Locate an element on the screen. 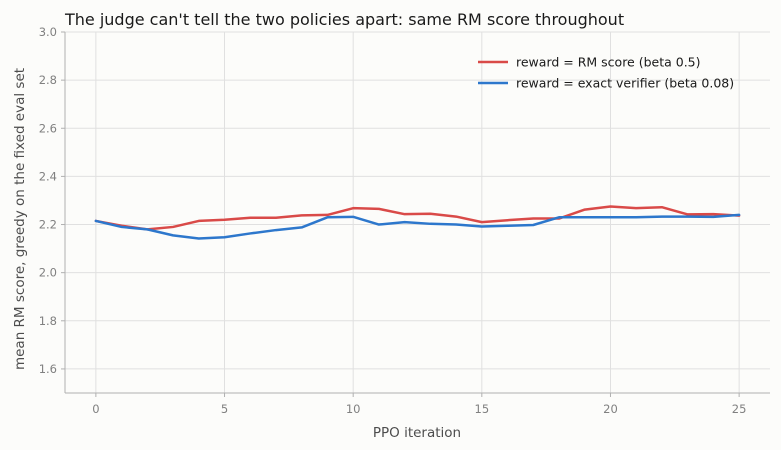 The height and width of the screenshot is (450, 781). y-tick-label: 2.2 is located at coordinates (48, 225).